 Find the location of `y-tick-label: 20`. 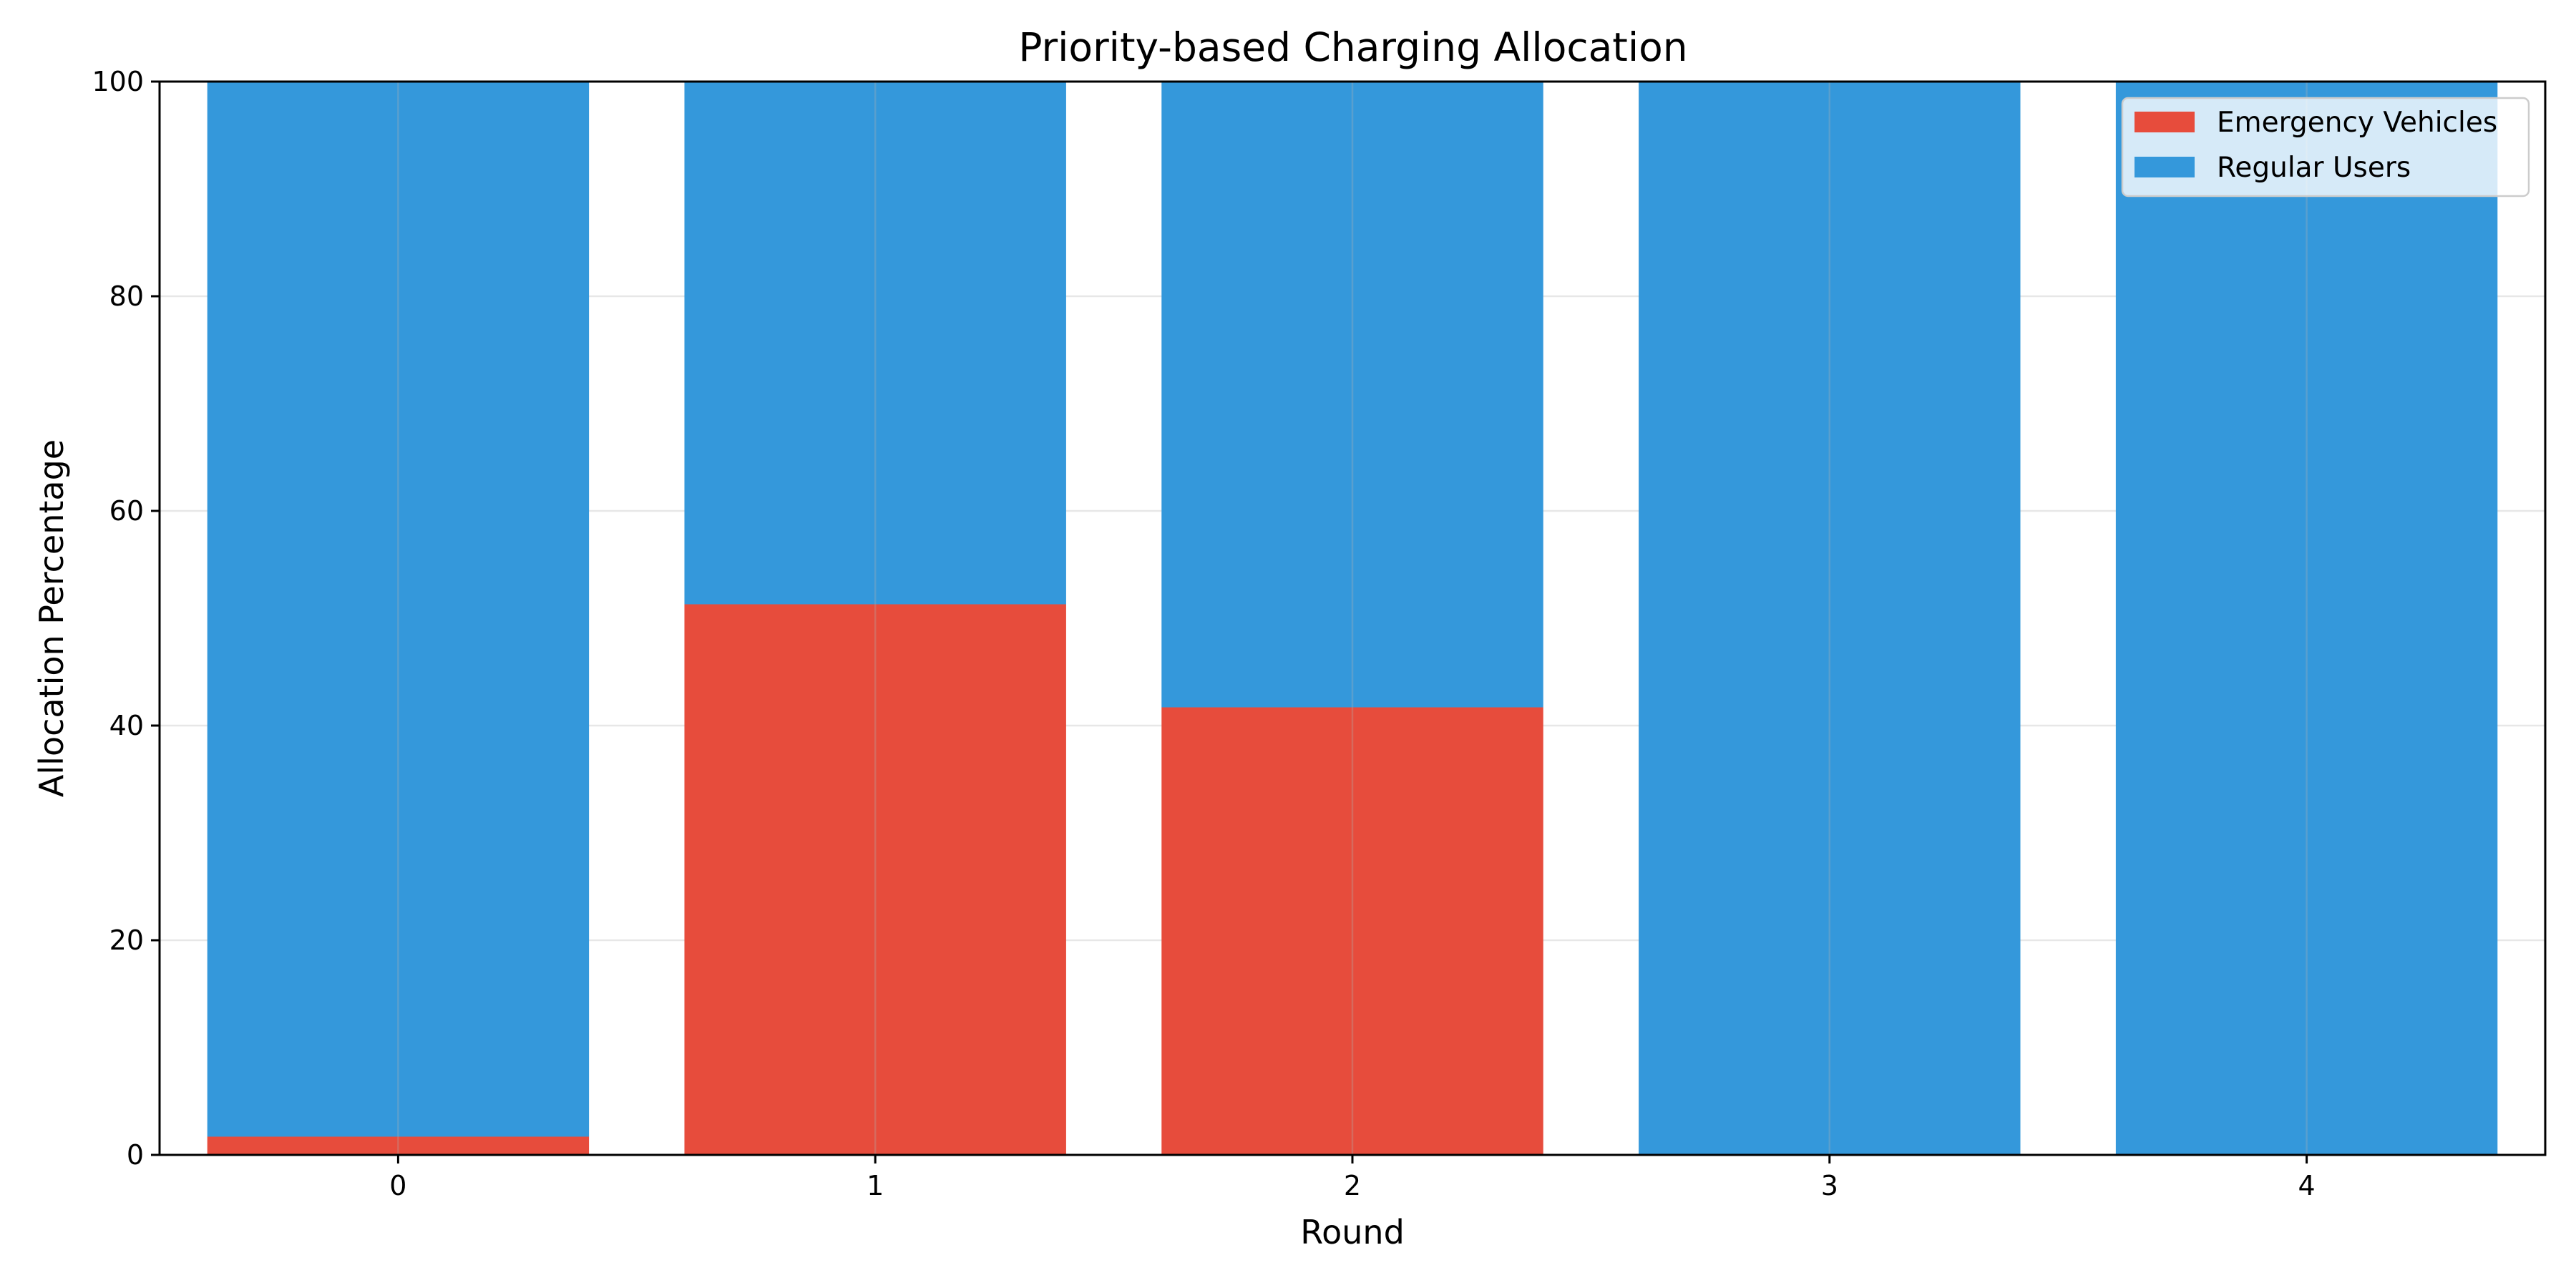

y-tick-label: 20 is located at coordinates (126, 940).